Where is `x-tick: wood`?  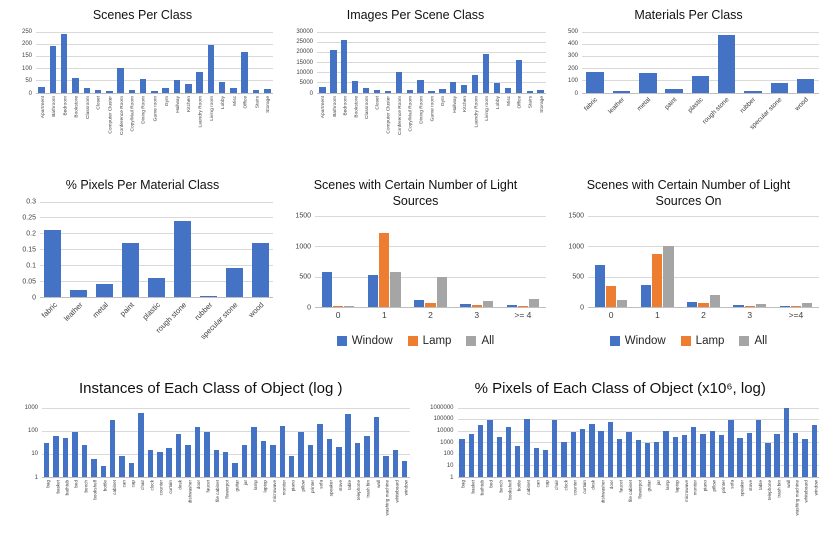 x-tick: wood is located at coordinates (806, 125).